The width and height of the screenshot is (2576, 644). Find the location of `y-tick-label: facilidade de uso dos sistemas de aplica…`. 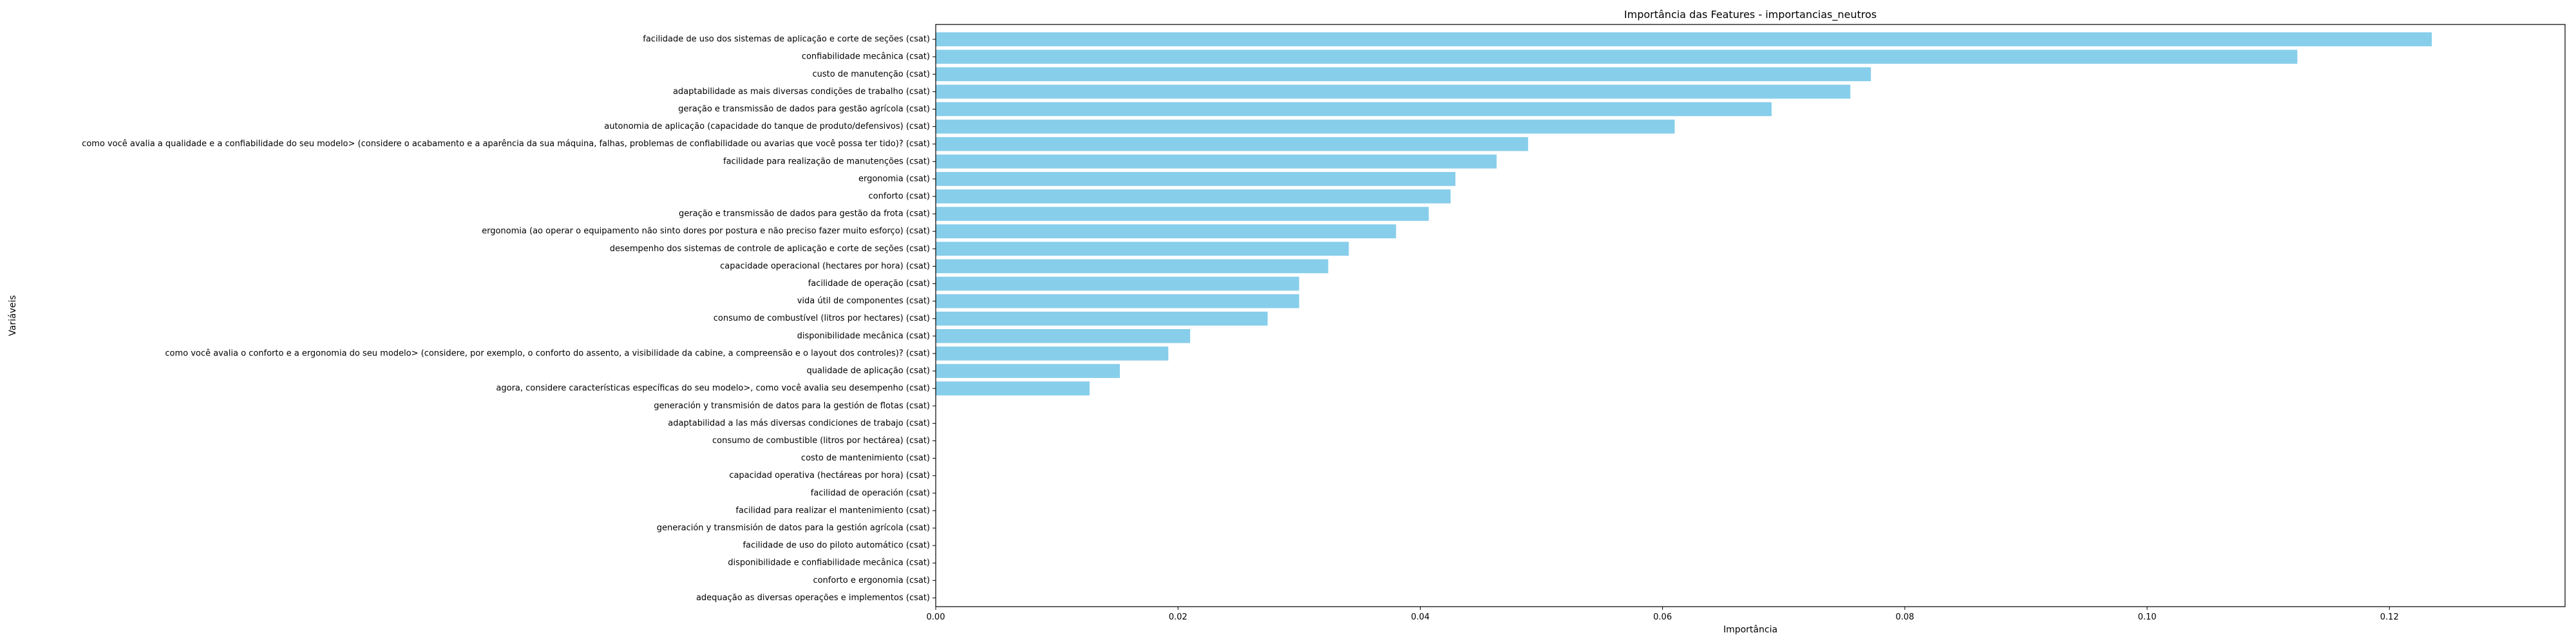

y-tick-label: facilidade de uso dos sistemas de aplica… is located at coordinates (786, 40).